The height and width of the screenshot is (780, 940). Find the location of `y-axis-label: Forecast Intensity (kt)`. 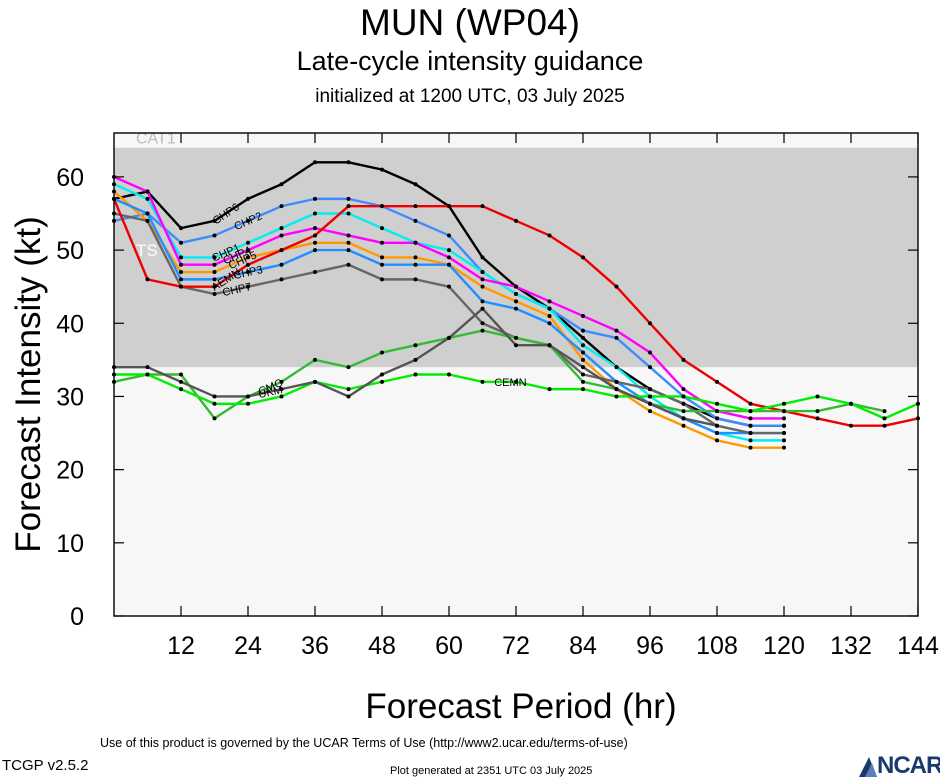

y-axis-label: Forecast Intensity (kt) is located at coordinates (28, 384).